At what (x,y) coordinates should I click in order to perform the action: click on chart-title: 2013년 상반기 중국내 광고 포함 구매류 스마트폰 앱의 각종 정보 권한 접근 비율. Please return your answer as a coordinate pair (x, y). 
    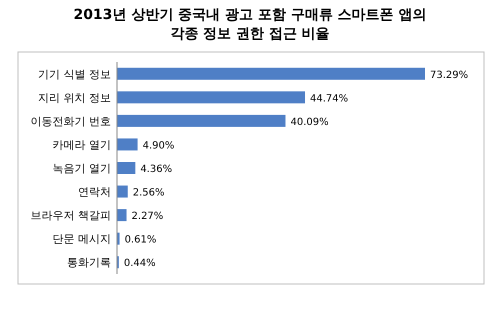
    Looking at the image, I should click on (250, 24).